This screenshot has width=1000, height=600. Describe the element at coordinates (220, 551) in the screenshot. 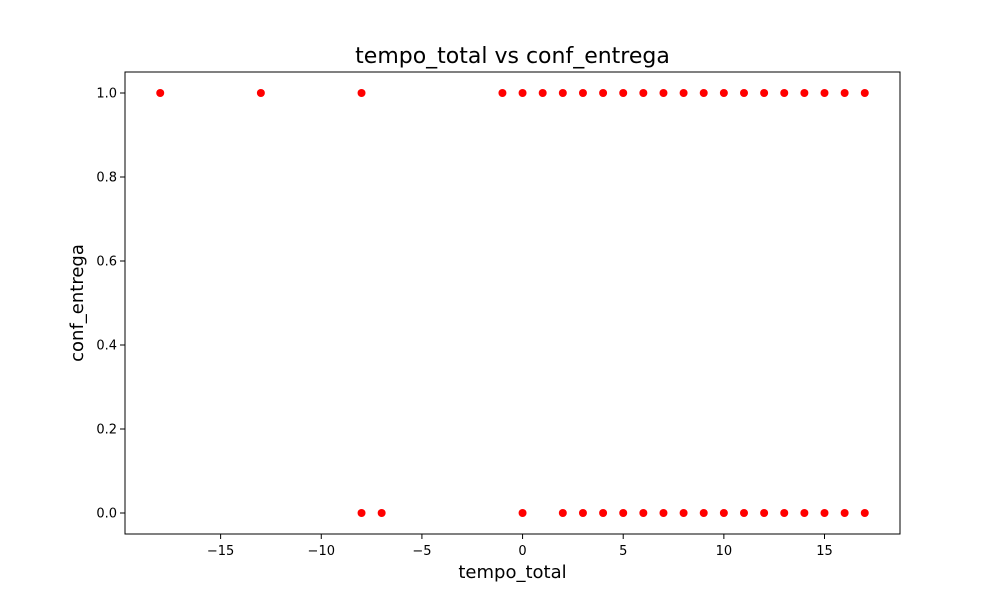

I see `x-tick-label: −15` at that location.